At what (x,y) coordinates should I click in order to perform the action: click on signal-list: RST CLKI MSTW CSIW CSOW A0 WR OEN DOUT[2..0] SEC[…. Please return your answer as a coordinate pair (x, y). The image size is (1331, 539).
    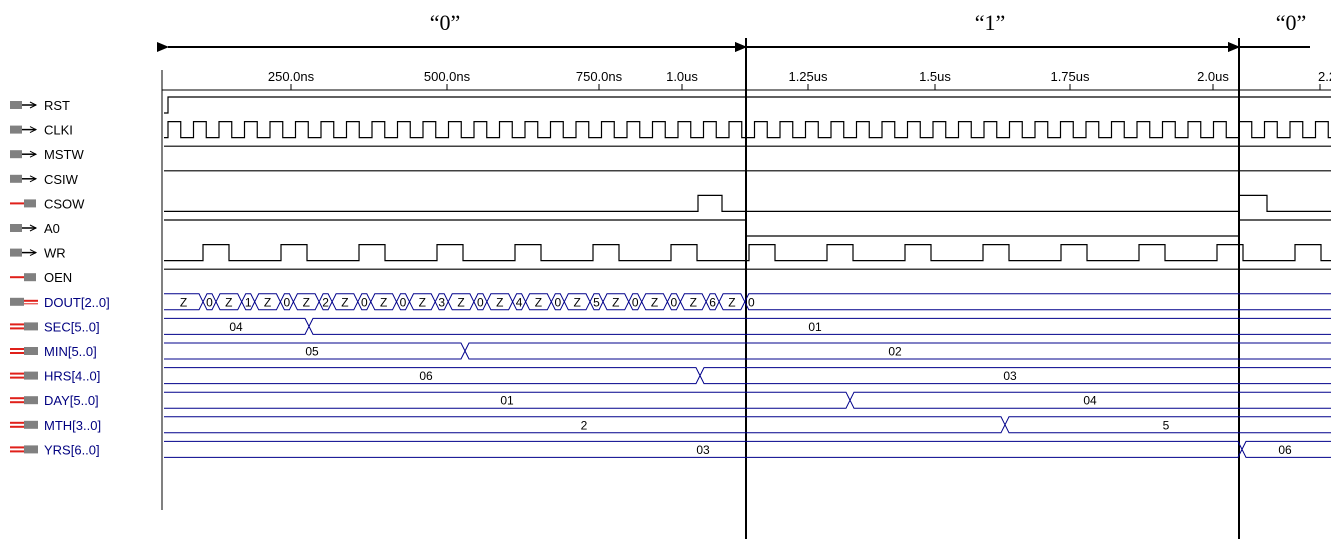
    Looking at the image, I should click on (60, 277).